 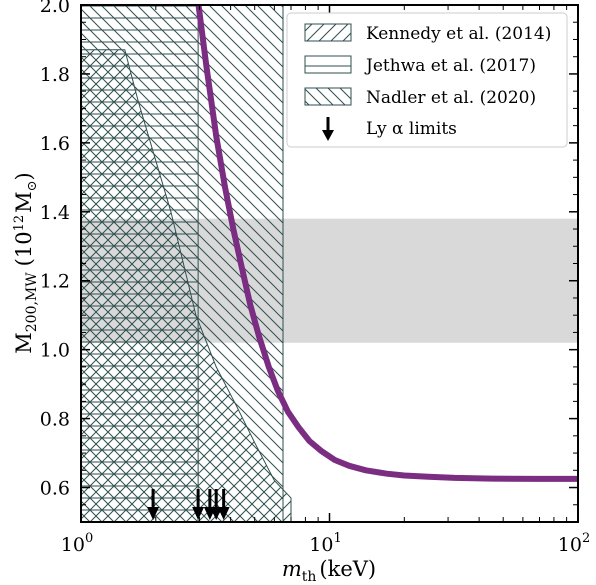 What do you see at coordinates (411, 129) in the screenshot?
I see `legend-label-lya: Ly α limits` at bounding box center [411, 129].